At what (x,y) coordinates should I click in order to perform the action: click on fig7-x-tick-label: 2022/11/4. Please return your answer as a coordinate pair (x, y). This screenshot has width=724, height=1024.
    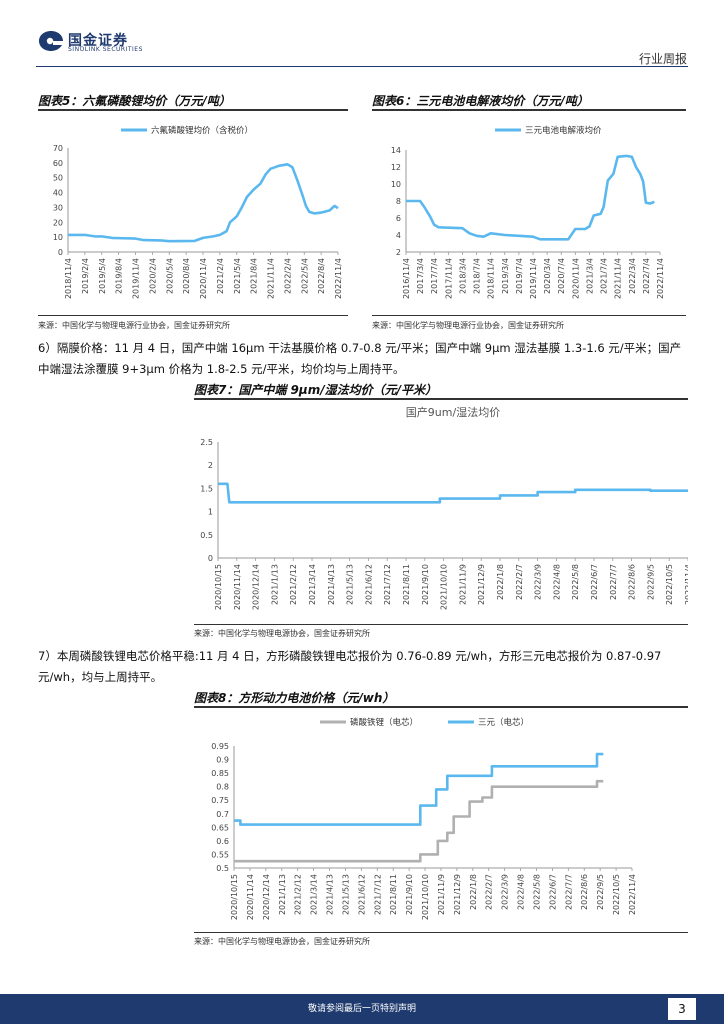
    Looking at the image, I should click on (686, 584).